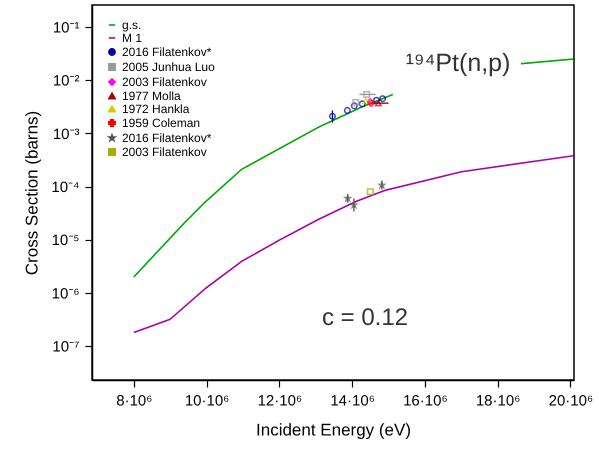 Image resolution: width=599 pixels, height=455 pixels. I want to click on x-tick-label: 18·10⁶, so click(498, 401).